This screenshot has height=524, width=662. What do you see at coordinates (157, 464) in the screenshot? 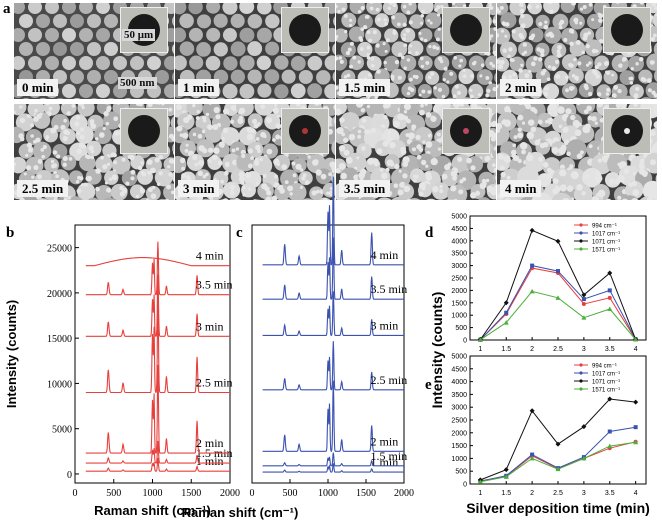
I see `spectrum-line` at bounding box center [157, 464].